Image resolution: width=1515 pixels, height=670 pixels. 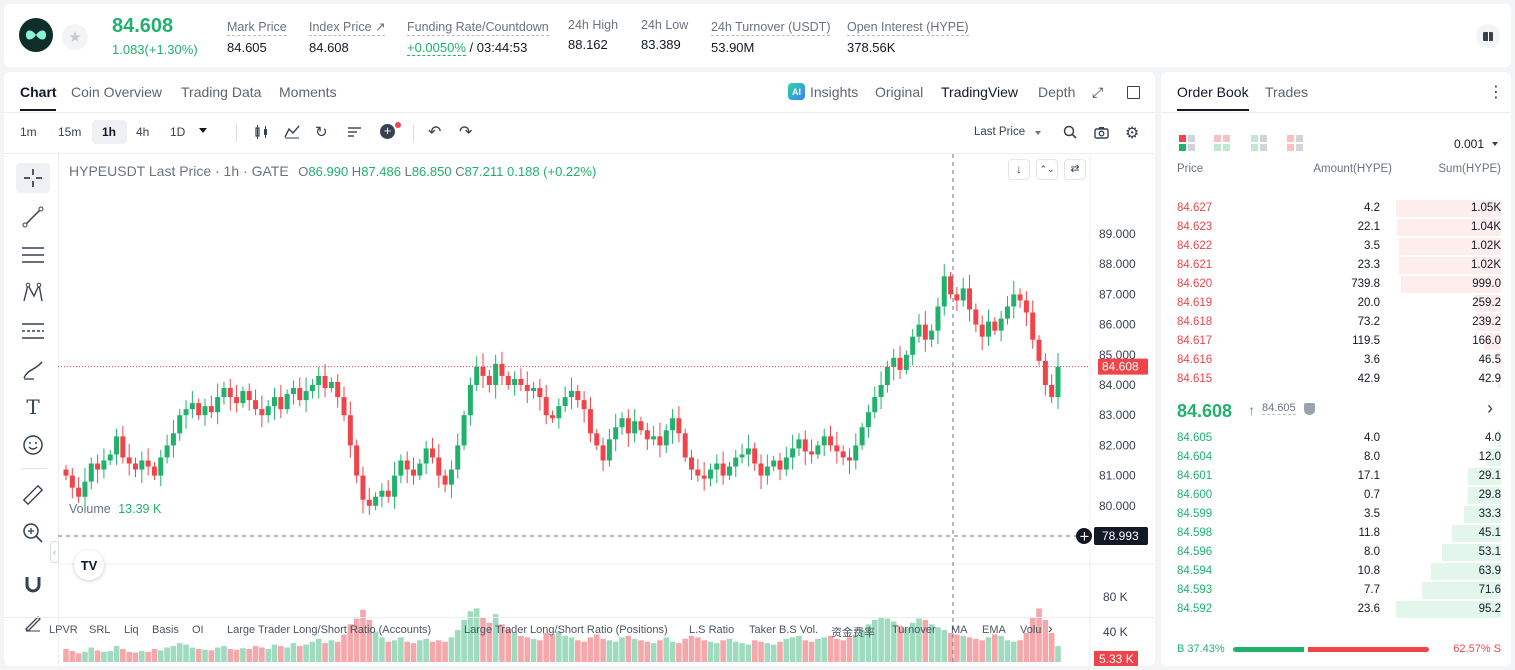 What do you see at coordinates (1336, 476) in the screenshot?
I see `bid-row: 84.601 17.1 29.1` at bounding box center [1336, 476].